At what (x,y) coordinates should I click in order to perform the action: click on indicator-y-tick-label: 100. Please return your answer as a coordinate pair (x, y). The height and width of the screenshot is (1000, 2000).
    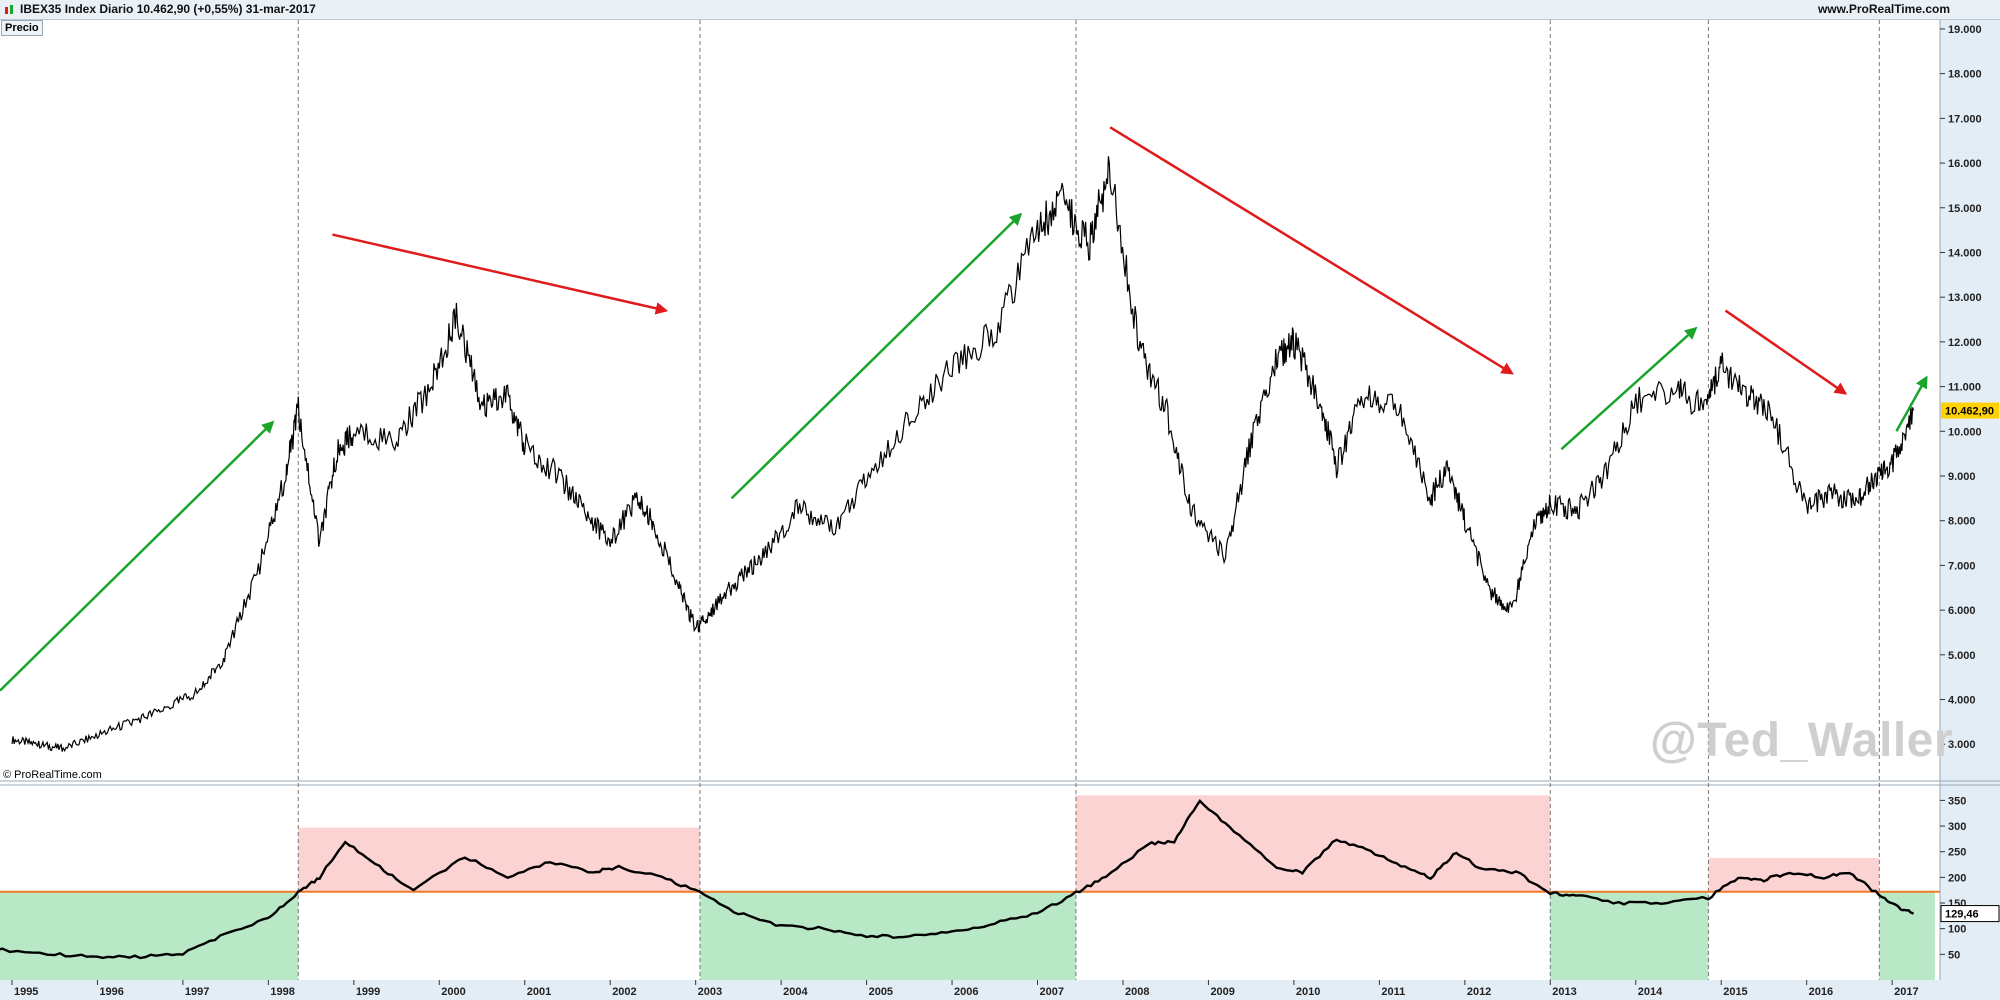
    Looking at the image, I should click on (1957, 930).